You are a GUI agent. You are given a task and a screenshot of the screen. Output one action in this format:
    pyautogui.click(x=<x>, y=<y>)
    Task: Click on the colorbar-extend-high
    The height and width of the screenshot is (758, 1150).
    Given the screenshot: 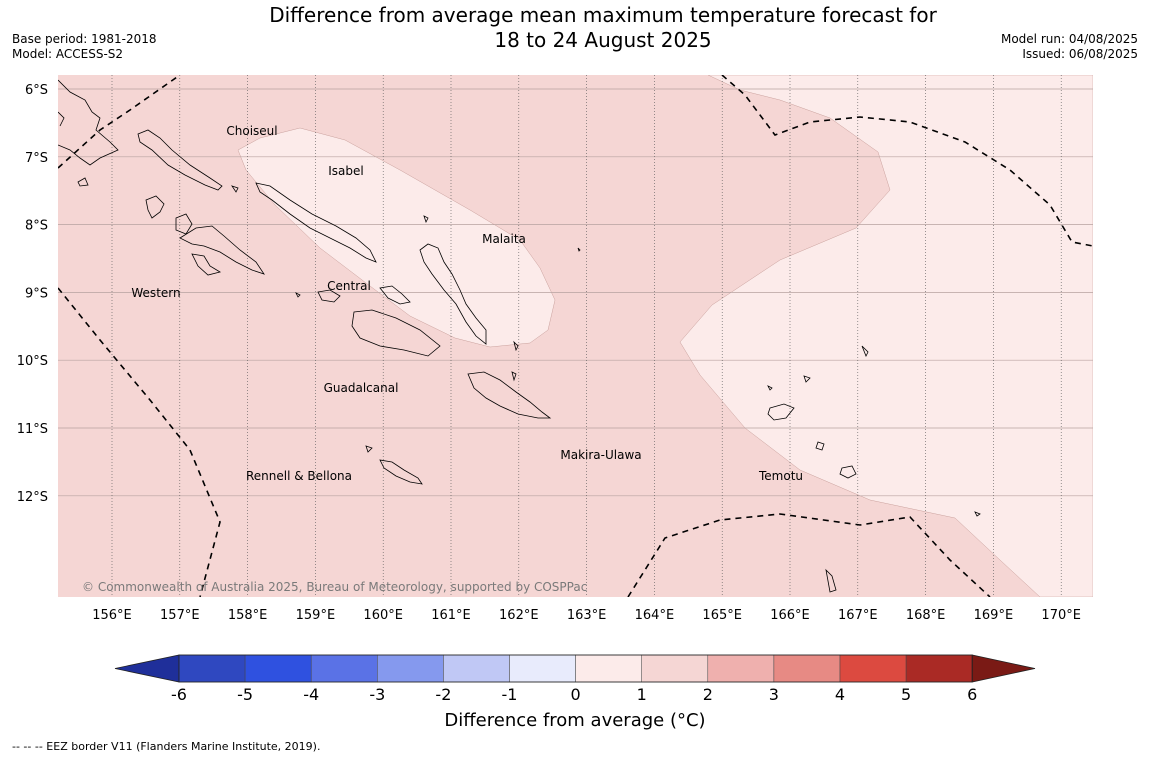 What is the action you would take?
    pyautogui.click(x=1003, y=668)
    